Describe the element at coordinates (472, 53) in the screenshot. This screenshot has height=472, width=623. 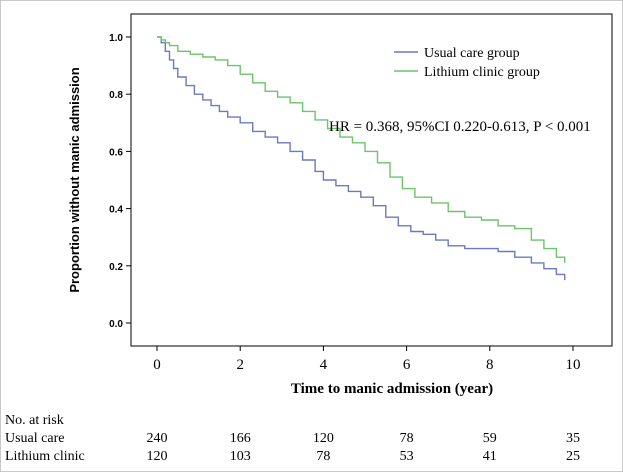
I see `legend-label-usual-care: Usual care group` at that location.